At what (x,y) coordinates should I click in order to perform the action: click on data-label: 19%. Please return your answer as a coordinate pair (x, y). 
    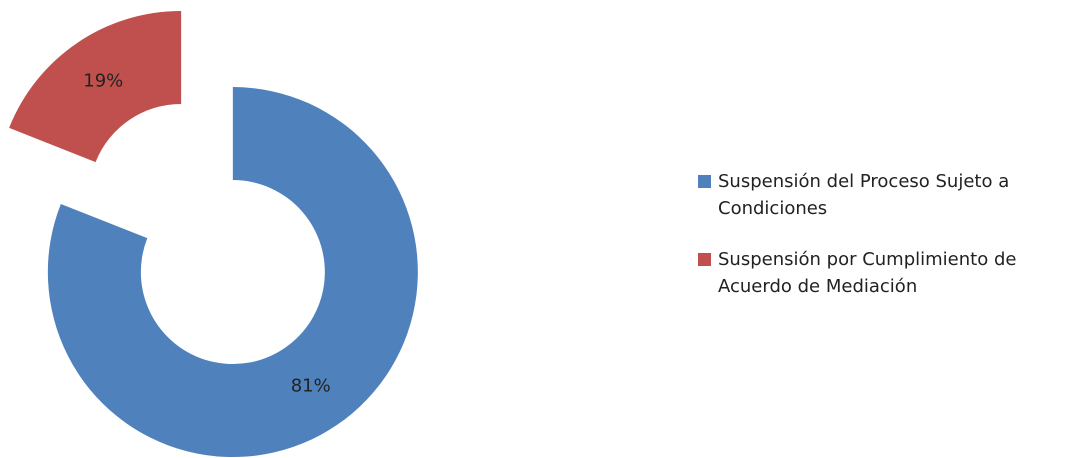
    Looking at the image, I should click on (103, 80).